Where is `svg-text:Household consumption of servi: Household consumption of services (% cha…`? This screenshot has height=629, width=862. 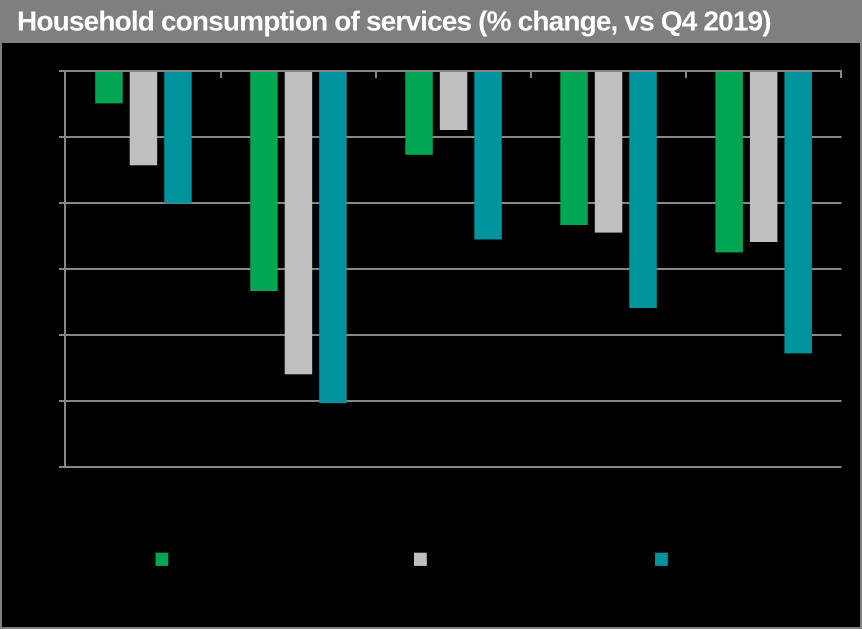 svg-text:Household consumption of servi: Household consumption of services (% cha… is located at coordinates (394, 21).